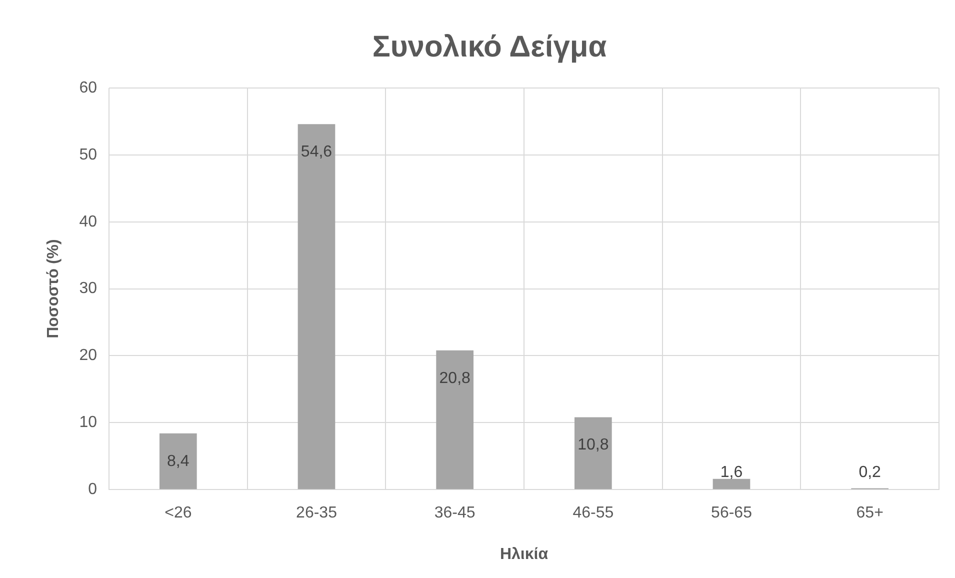 Image resolution: width=955 pixels, height=578 pixels. I want to click on data-label: 20,8, so click(455, 378).